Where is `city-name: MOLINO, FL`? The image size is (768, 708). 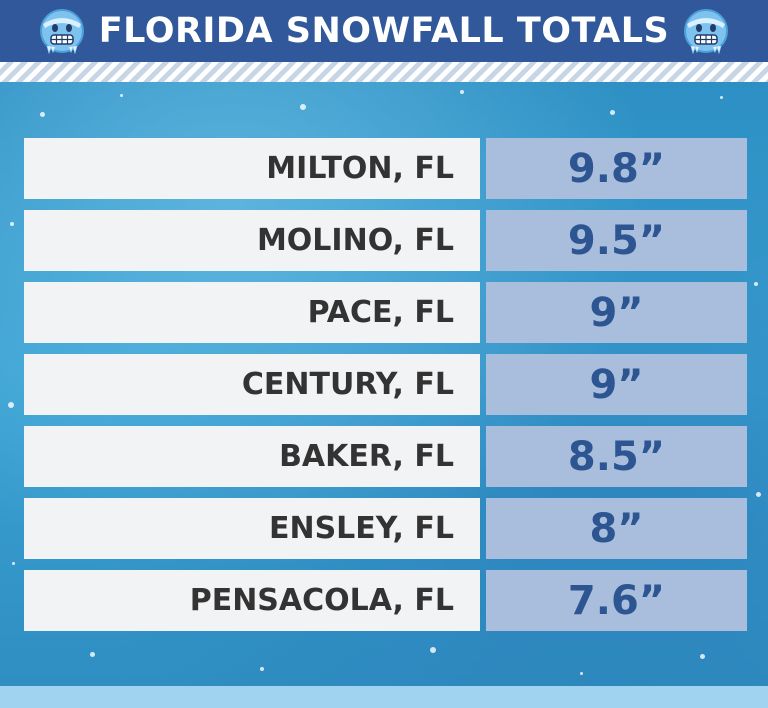 city-name: MOLINO, FL is located at coordinates (252, 240).